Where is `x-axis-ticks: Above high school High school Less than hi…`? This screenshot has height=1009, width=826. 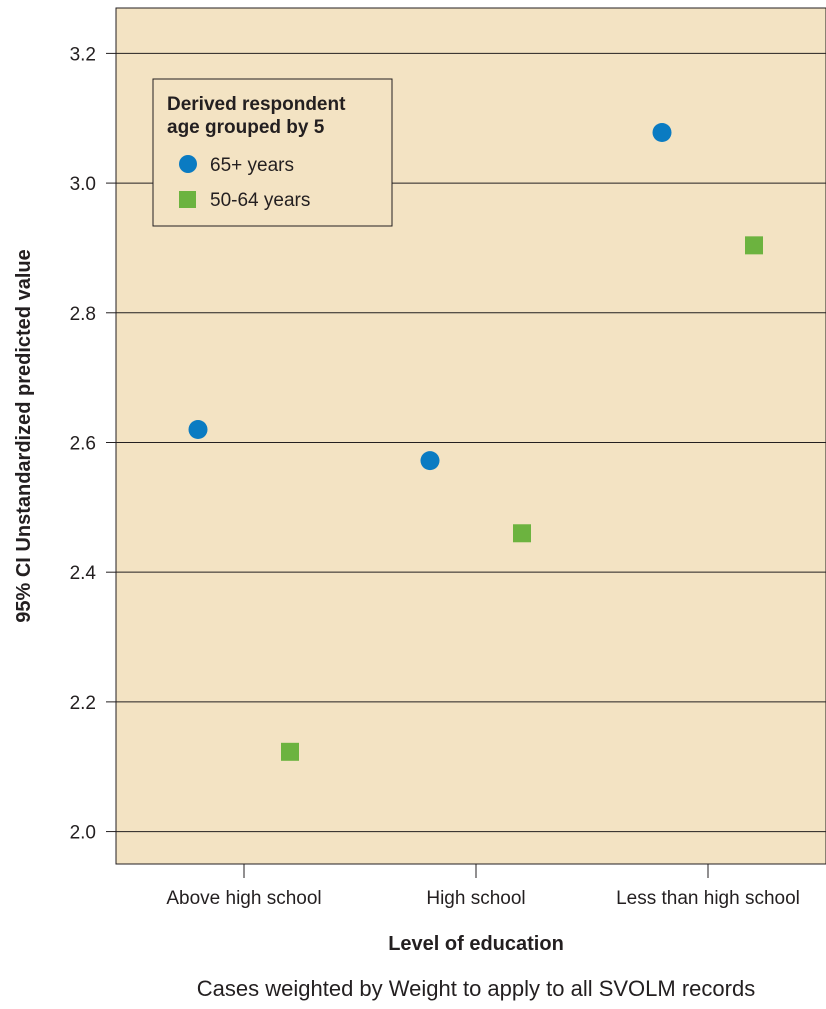 x-axis-ticks: Above high school High school Less than hi… is located at coordinates (483, 886).